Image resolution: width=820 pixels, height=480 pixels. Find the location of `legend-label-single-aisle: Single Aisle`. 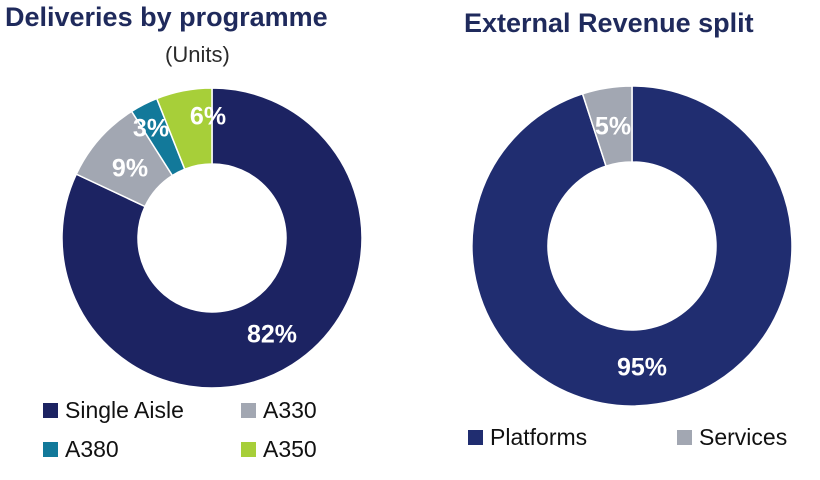

legend-label-single-aisle: Single Aisle is located at coordinates (124, 410).